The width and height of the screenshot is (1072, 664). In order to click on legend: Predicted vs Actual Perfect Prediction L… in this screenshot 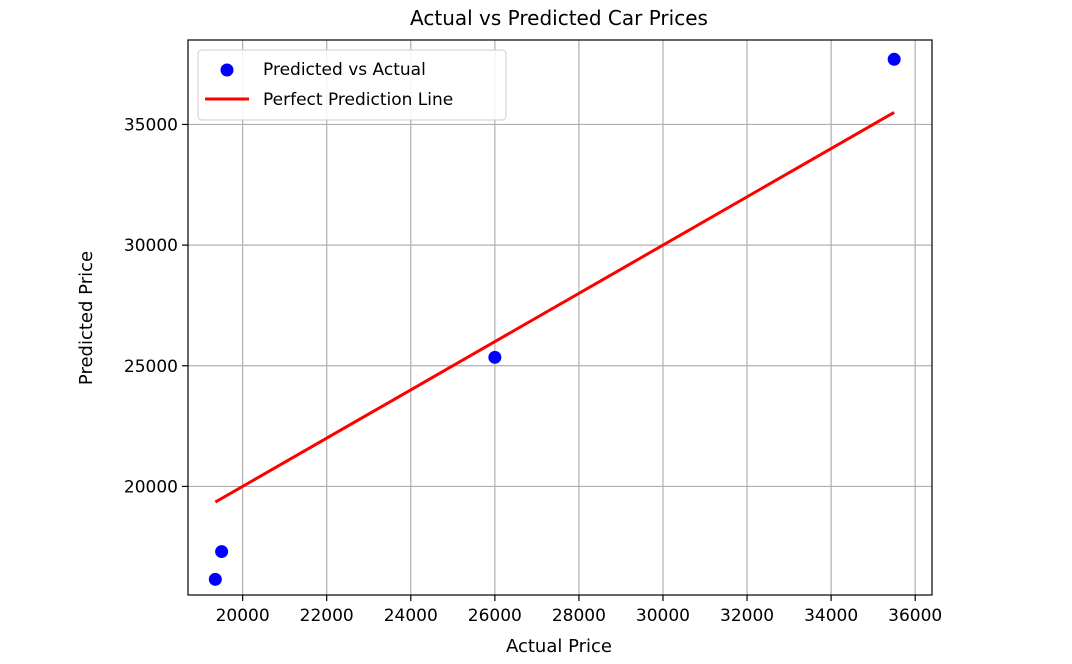, I will do `click(352, 85)`.